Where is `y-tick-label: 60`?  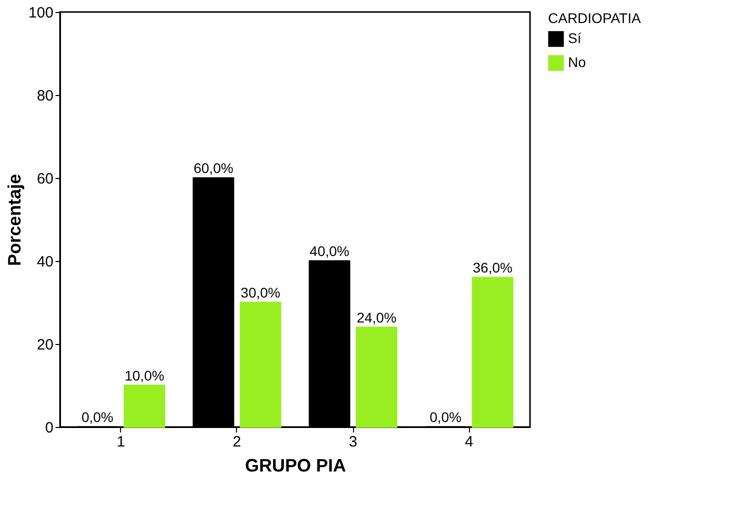
y-tick-label: 60 is located at coordinates (45, 179).